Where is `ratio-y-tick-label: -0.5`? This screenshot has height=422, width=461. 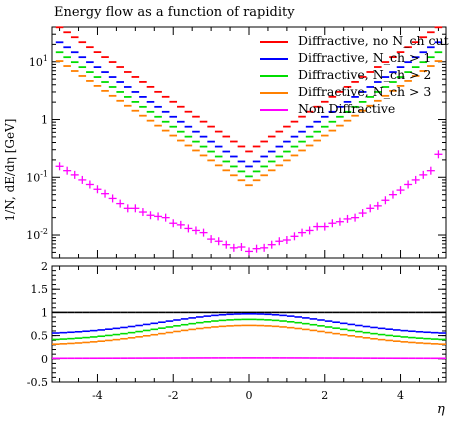
ratio-y-tick-label: -0.5 is located at coordinates (37, 382).